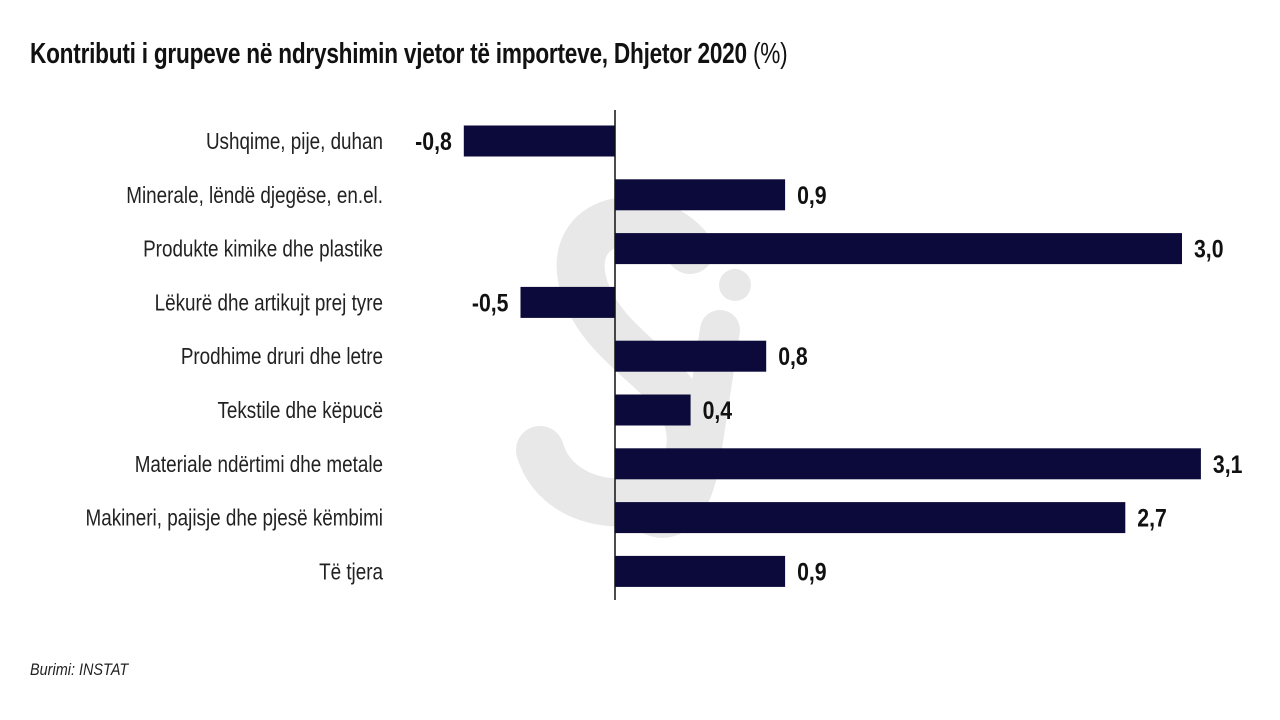 The image size is (1280, 720). Describe the element at coordinates (234, 518) in the screenshot. I see `category-label: Makineri, pajisje dhe pjesë këmbimi` at that location.